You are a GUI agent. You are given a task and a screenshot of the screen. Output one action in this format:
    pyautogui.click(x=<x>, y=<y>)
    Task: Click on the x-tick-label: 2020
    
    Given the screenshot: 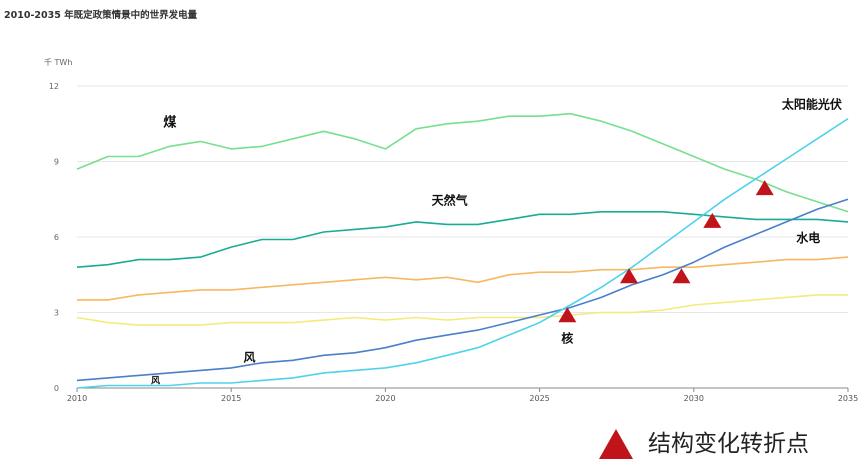 What is the action you would take?
    pyautogui.click(x=385, y=398)
    